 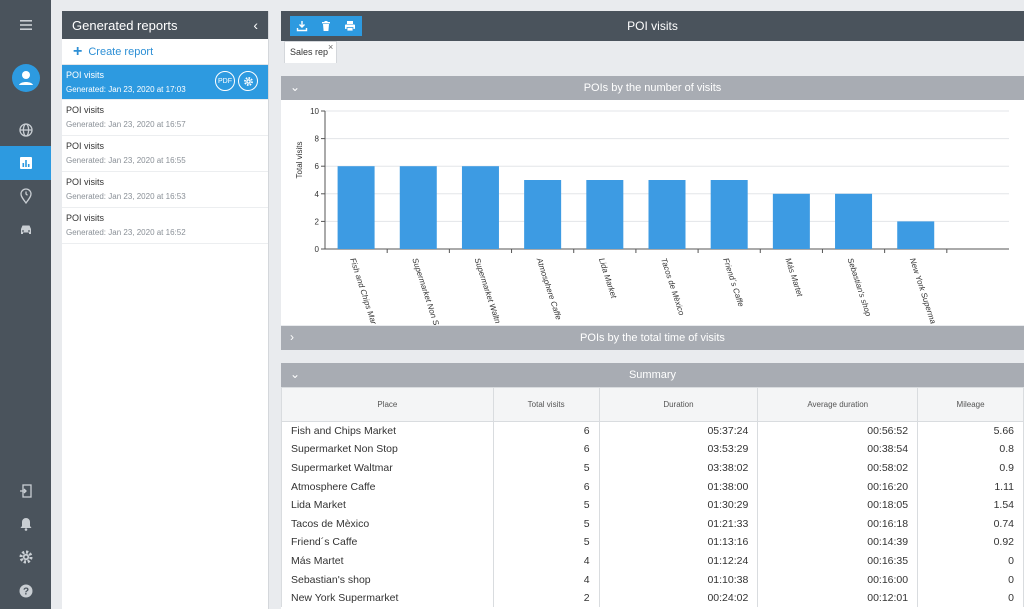 I want to click on column-header-total-visits: Total visits, so click(x=546, y=404).